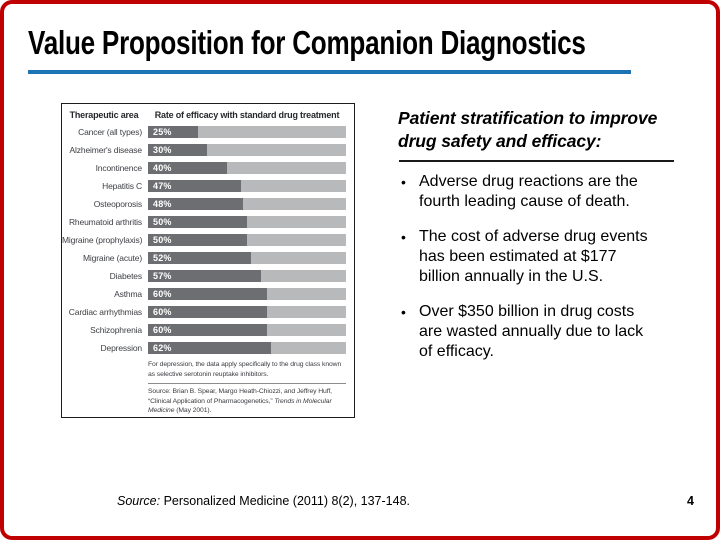 The height and width of the screenshot is (540, 720). I want to click on chart-row: Cardiac arrhythmias 60%, so click(208, 312).